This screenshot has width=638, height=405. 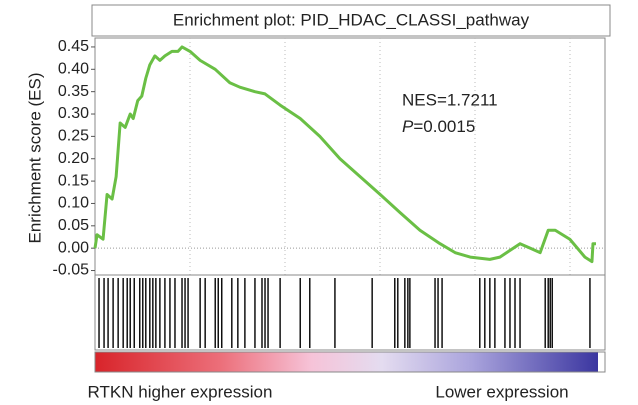 What do you see at coordinates (71, 270) in the screenshot?
I see `y-tick-label: -0.05` at bounding box center [71, 270].